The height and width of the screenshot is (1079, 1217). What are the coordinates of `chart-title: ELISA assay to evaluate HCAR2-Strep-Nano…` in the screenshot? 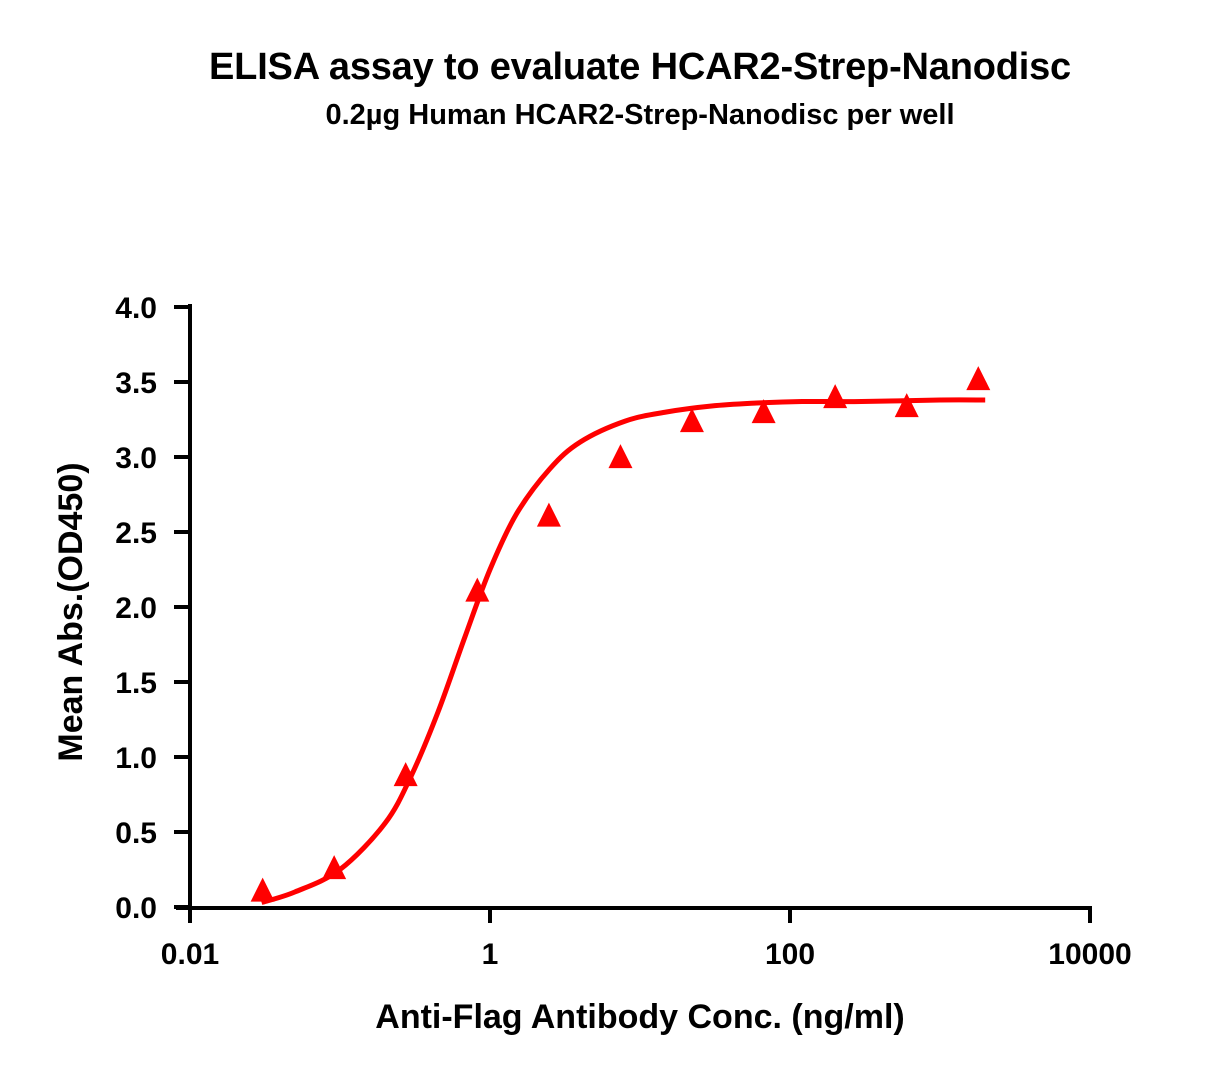 It's located at (640, 67).